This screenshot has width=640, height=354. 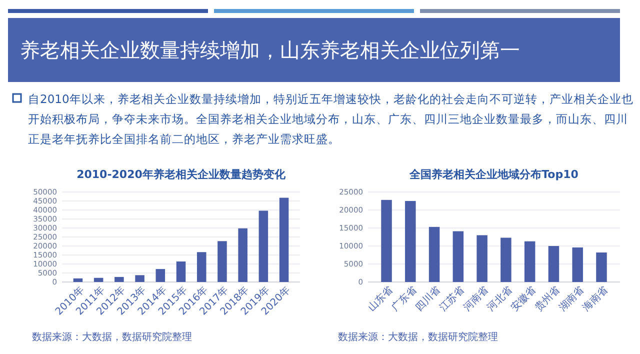 What do you see at coordinates (181, 174) in the screenshot?
I see `chart-title: 2010-2020年养老相关企业数量趋势变化` at bounding box center [181, 174].